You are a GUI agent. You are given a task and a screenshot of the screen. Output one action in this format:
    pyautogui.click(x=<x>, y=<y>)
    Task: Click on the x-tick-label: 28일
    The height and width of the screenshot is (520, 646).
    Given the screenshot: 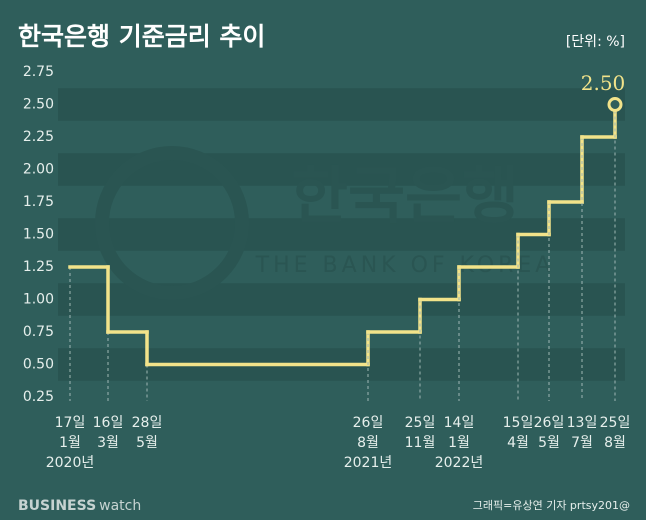 What is the action you would take?
    pyautogui.click(x=147, y=423)
    